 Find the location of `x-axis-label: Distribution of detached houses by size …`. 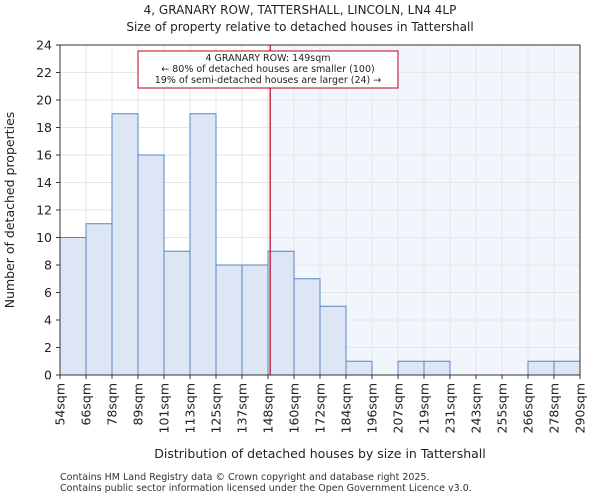

x-axis-label: Distribution of detached houses by size … is located at coordinates (319, 453).